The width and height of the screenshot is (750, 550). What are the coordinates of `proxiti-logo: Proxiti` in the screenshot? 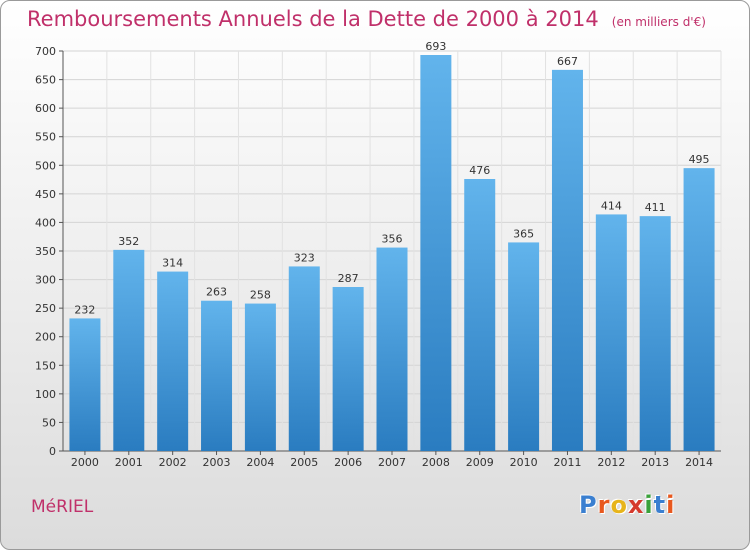 It's located at (627, 505).